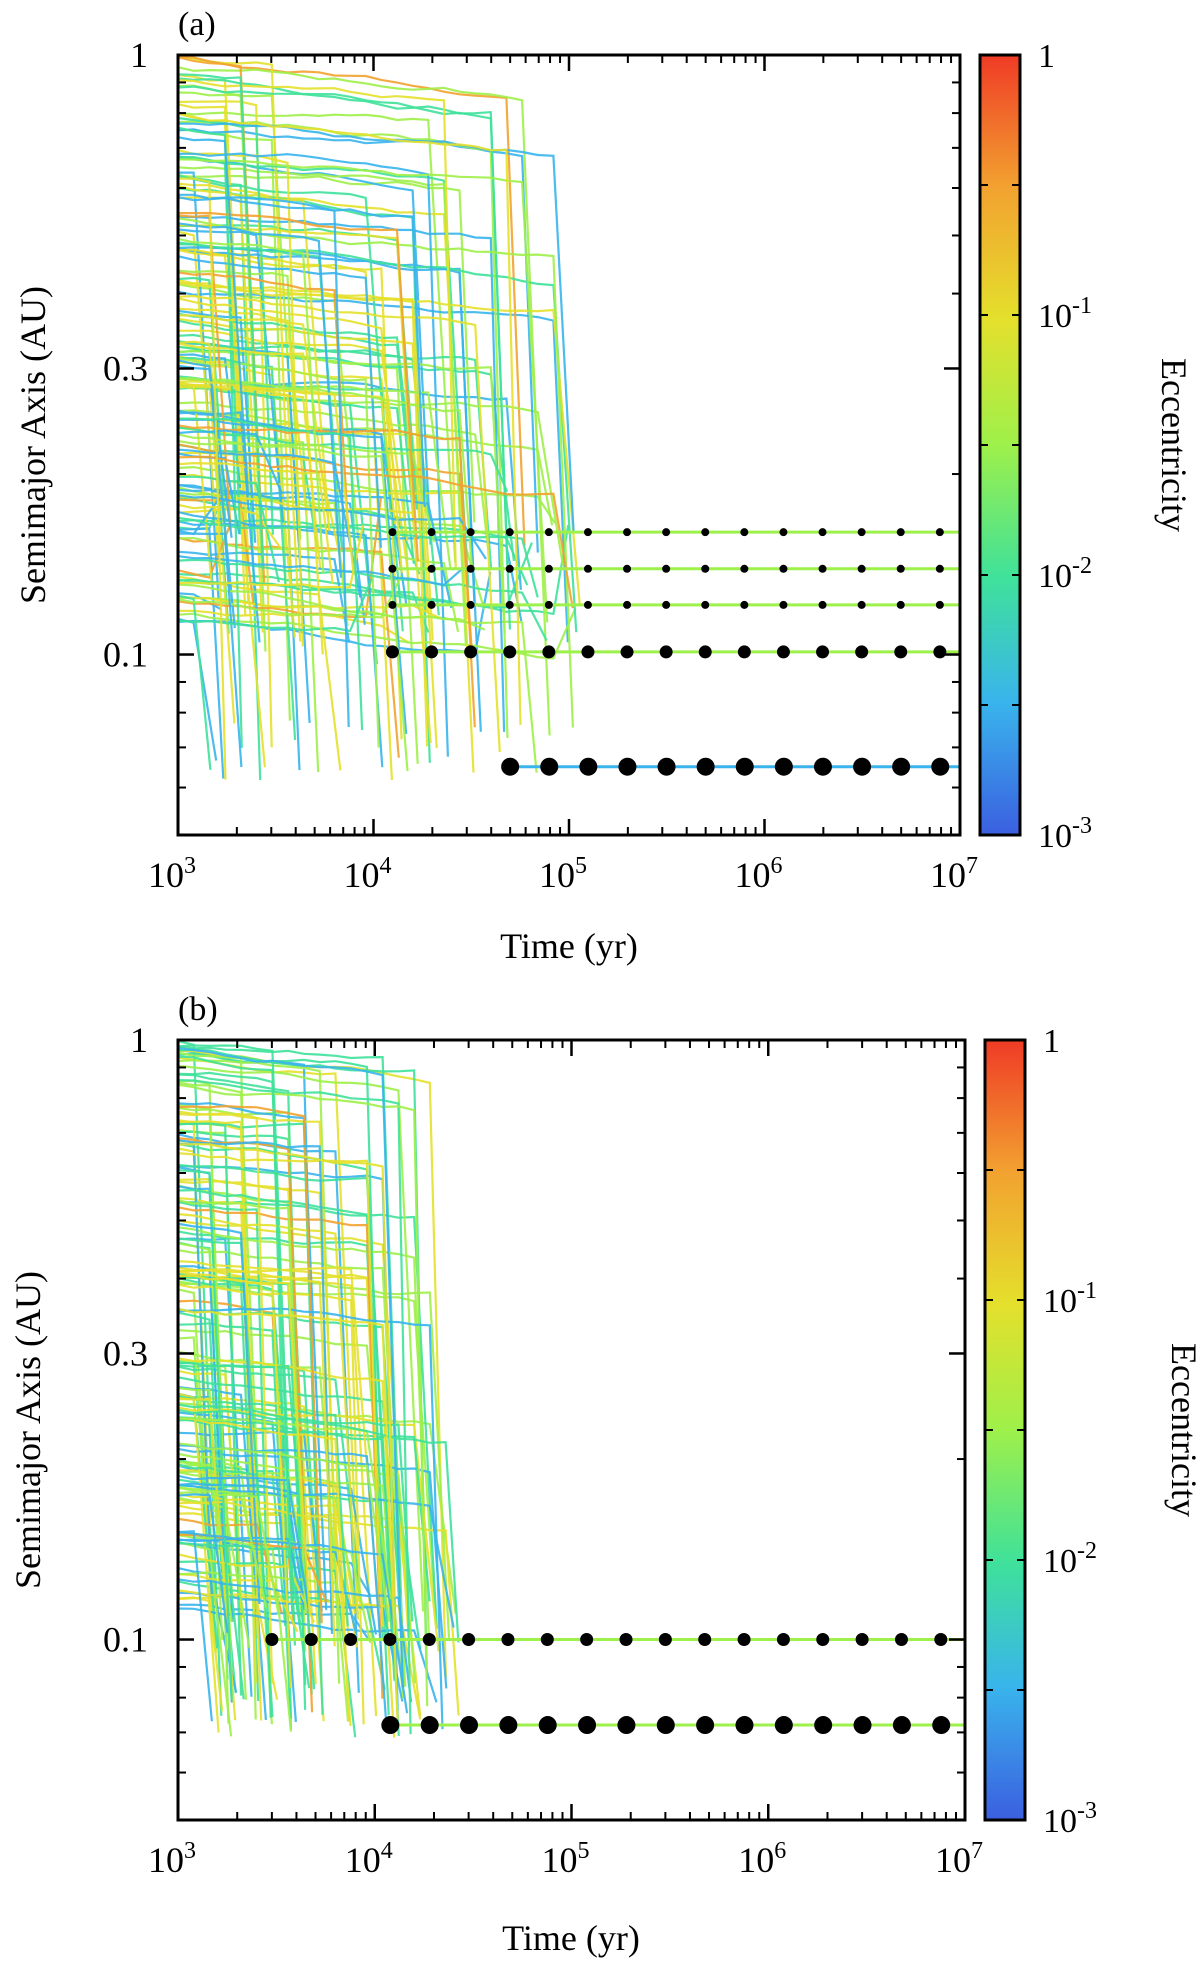 Image resolution: width=1200 pixels, height=1965 pixels. Describe the element at coordinates (28, 1430) in the screenshot. I see `y-axis-label-b: Semimajor Axis (AU)` at that location.